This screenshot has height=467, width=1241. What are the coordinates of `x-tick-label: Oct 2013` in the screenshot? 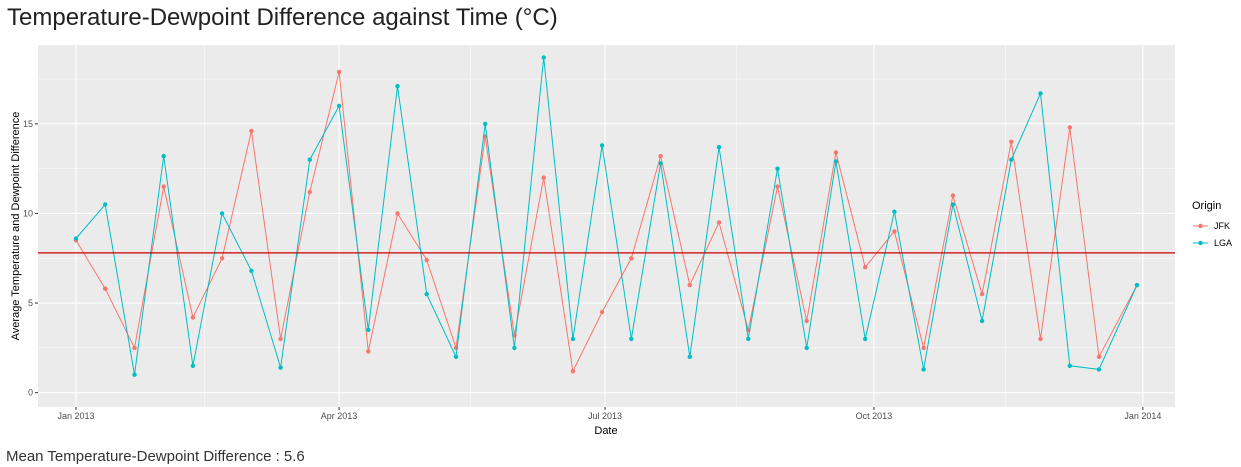 It's located at (874, 416).